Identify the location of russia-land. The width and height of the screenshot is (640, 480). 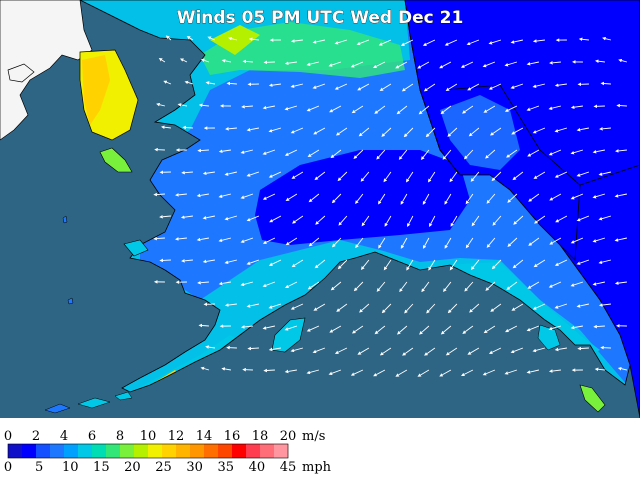
(46, 70).